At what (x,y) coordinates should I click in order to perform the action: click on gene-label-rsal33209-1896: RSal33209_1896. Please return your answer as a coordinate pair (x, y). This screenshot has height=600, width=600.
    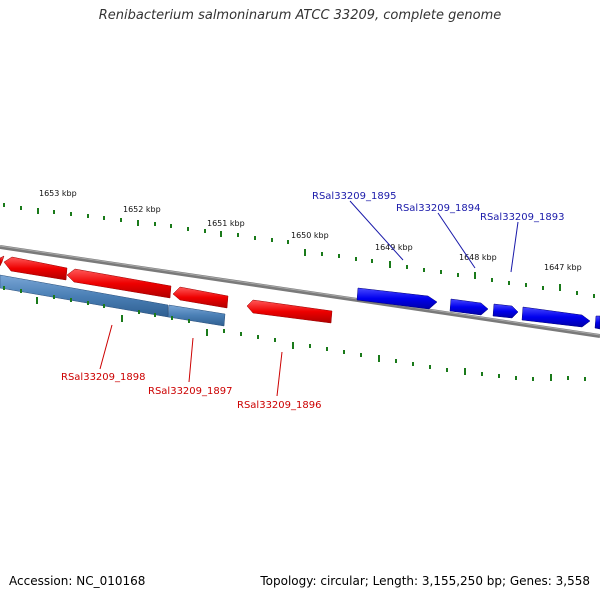
    Looking at the image, I should click on (279, 405).